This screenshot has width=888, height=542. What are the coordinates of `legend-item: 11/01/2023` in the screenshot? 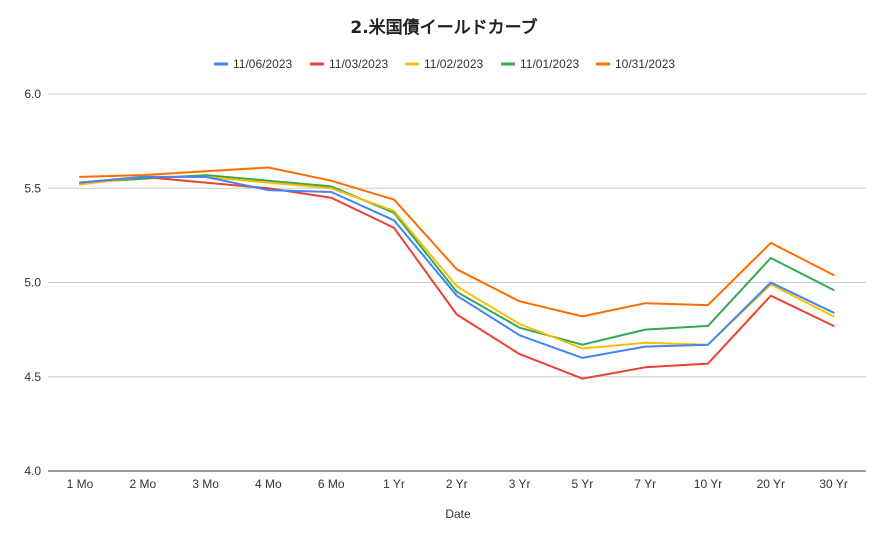 It's located at (540, 64).